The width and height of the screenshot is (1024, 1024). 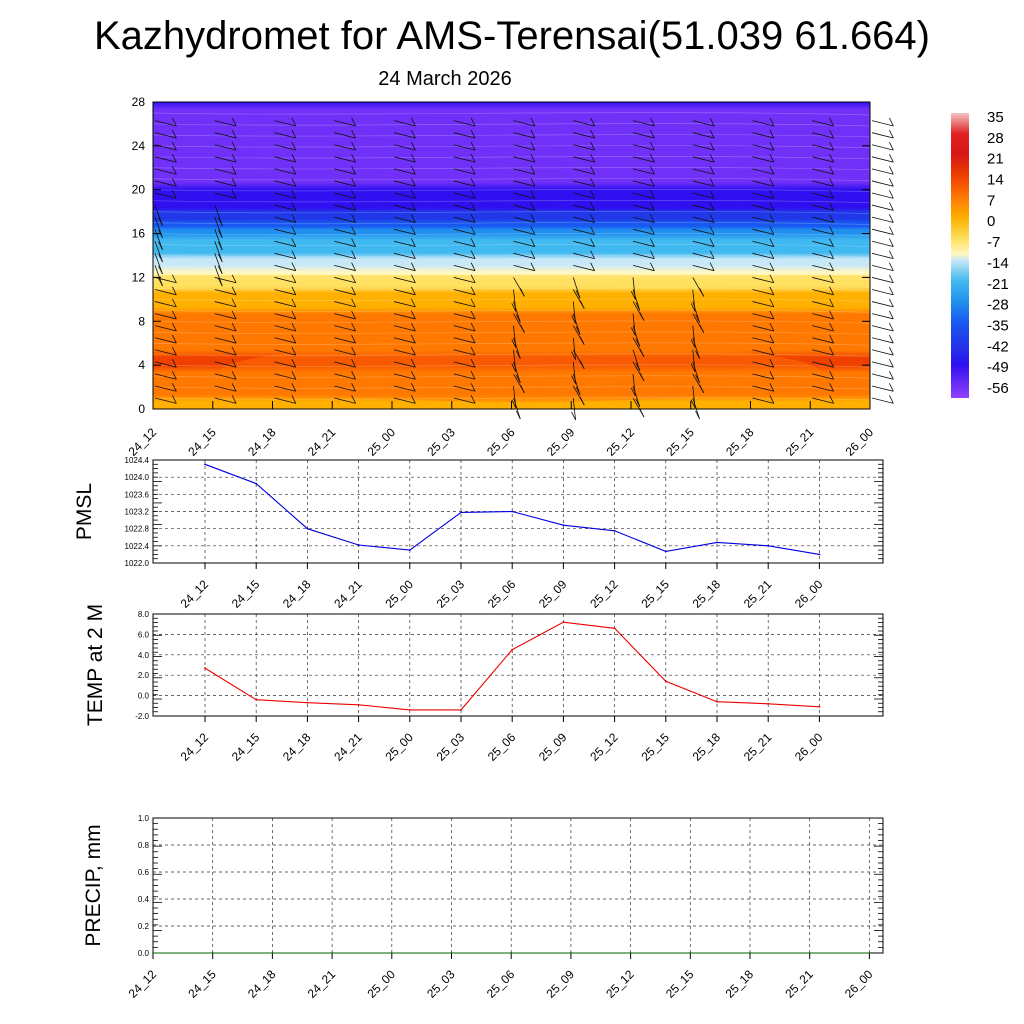 What do you see at coordinates (859, 984) in the screenshot?
I see `x-tick-label: 26_00` at bounding box center [859, 984].